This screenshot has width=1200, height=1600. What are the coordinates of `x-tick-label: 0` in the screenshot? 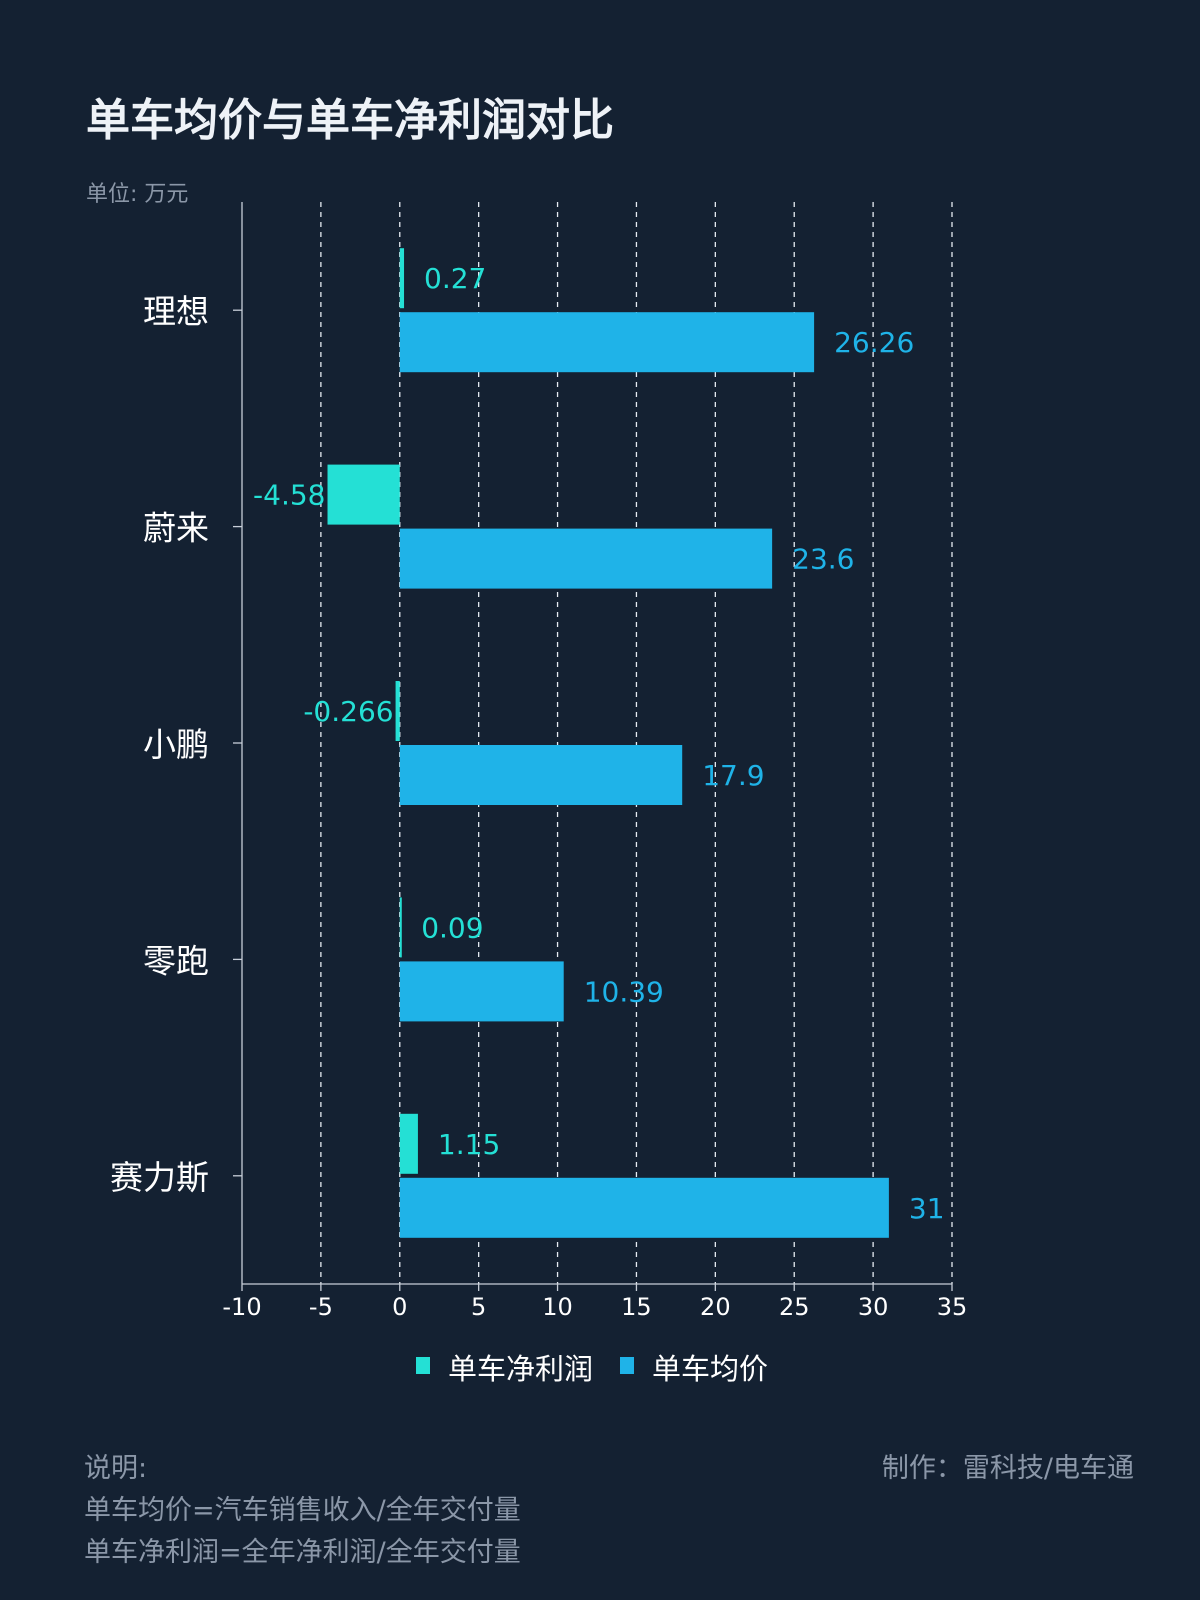 It's located at (399, 1307).